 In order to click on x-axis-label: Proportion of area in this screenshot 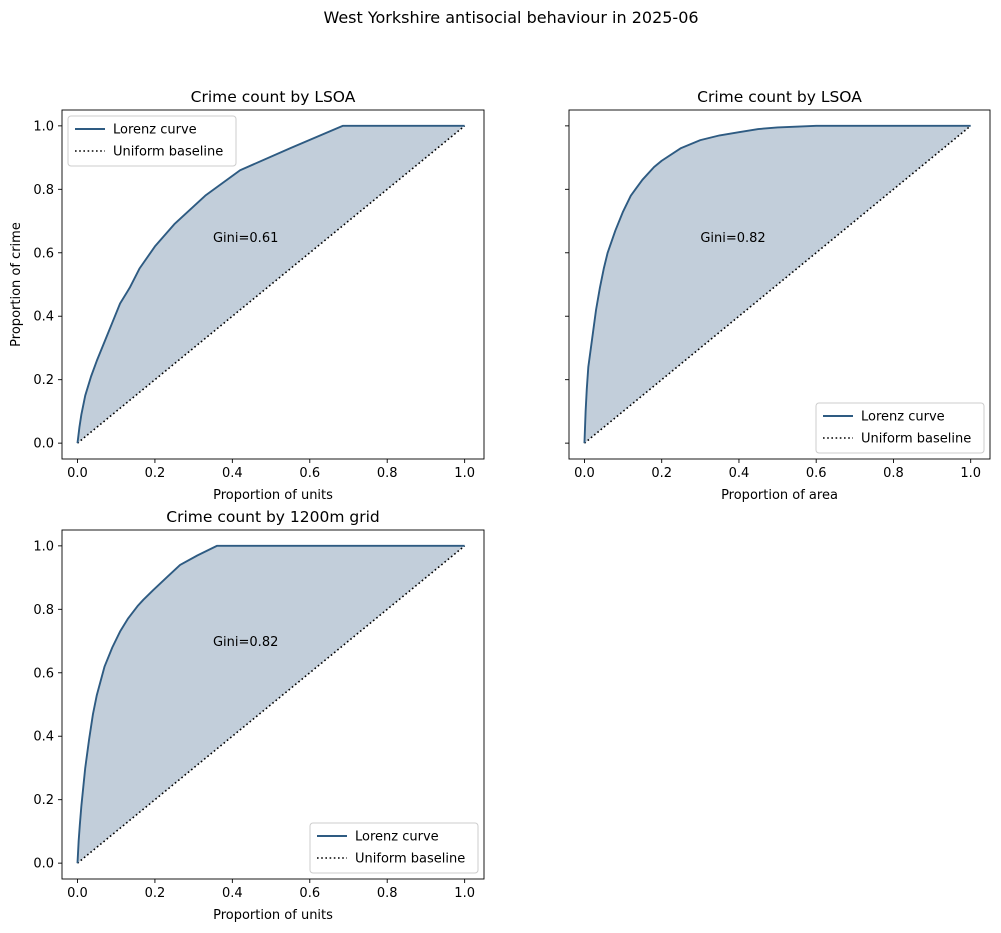, I will do `click(779, 495)`.